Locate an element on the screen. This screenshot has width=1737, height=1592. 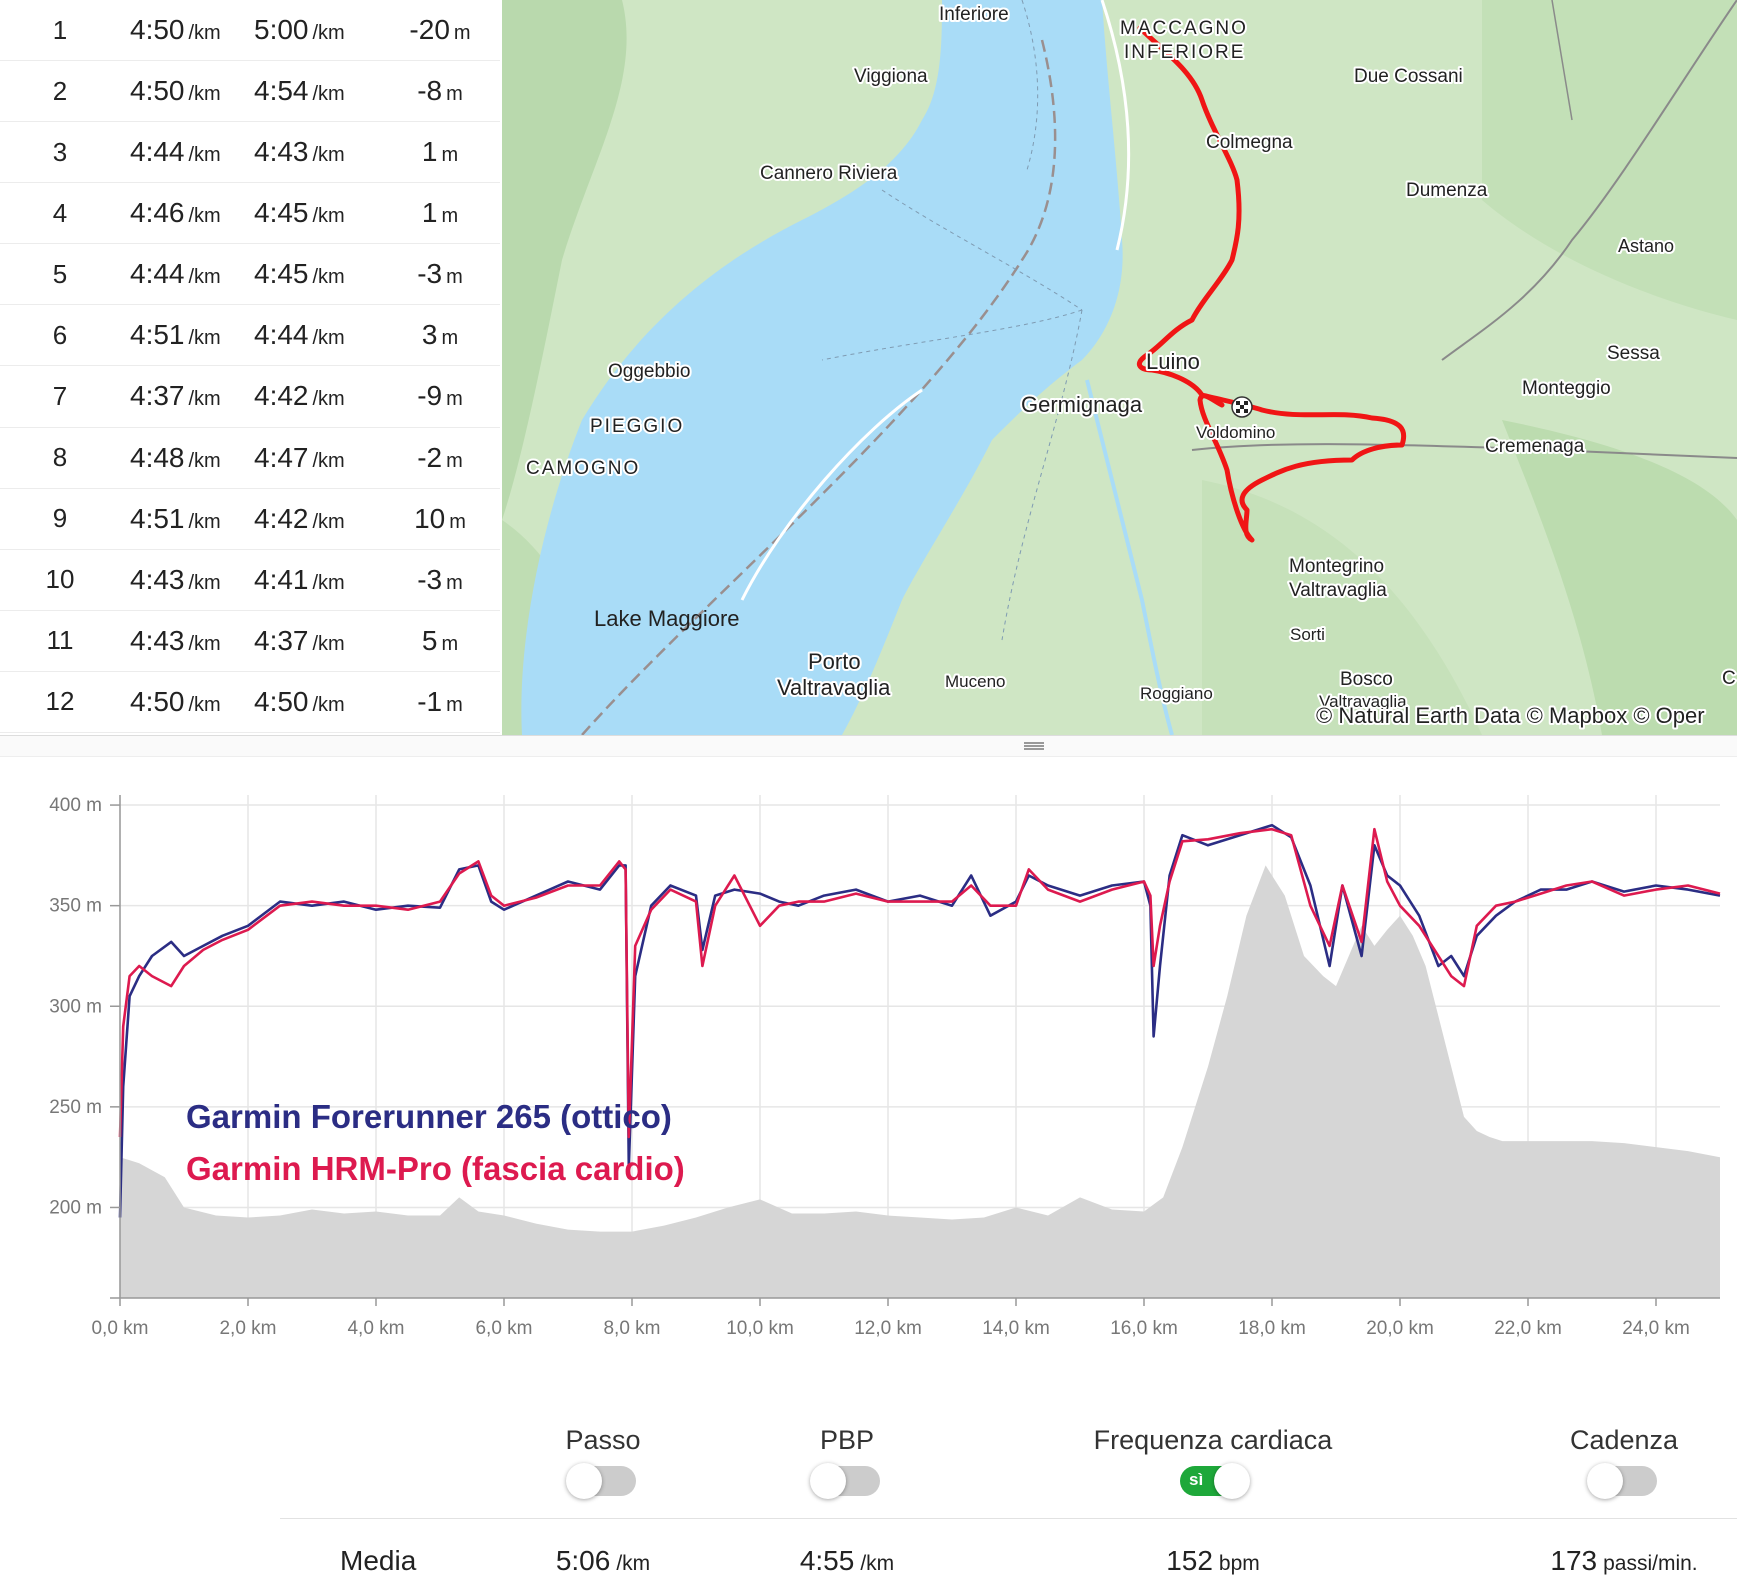
split-row: 1 4:50/km 5:00/km -20 m is located at coordinates (250, 31).